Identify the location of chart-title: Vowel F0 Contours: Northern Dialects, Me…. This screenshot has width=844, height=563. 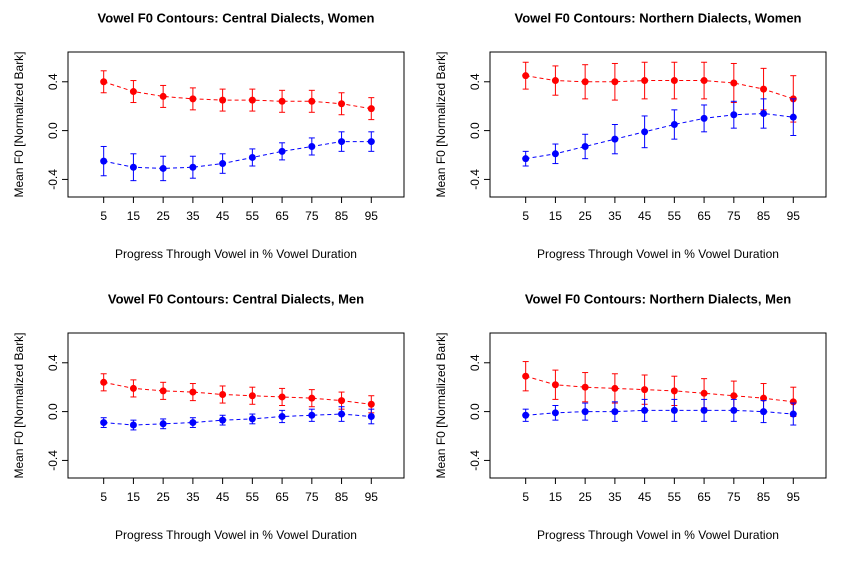
(658, 298).